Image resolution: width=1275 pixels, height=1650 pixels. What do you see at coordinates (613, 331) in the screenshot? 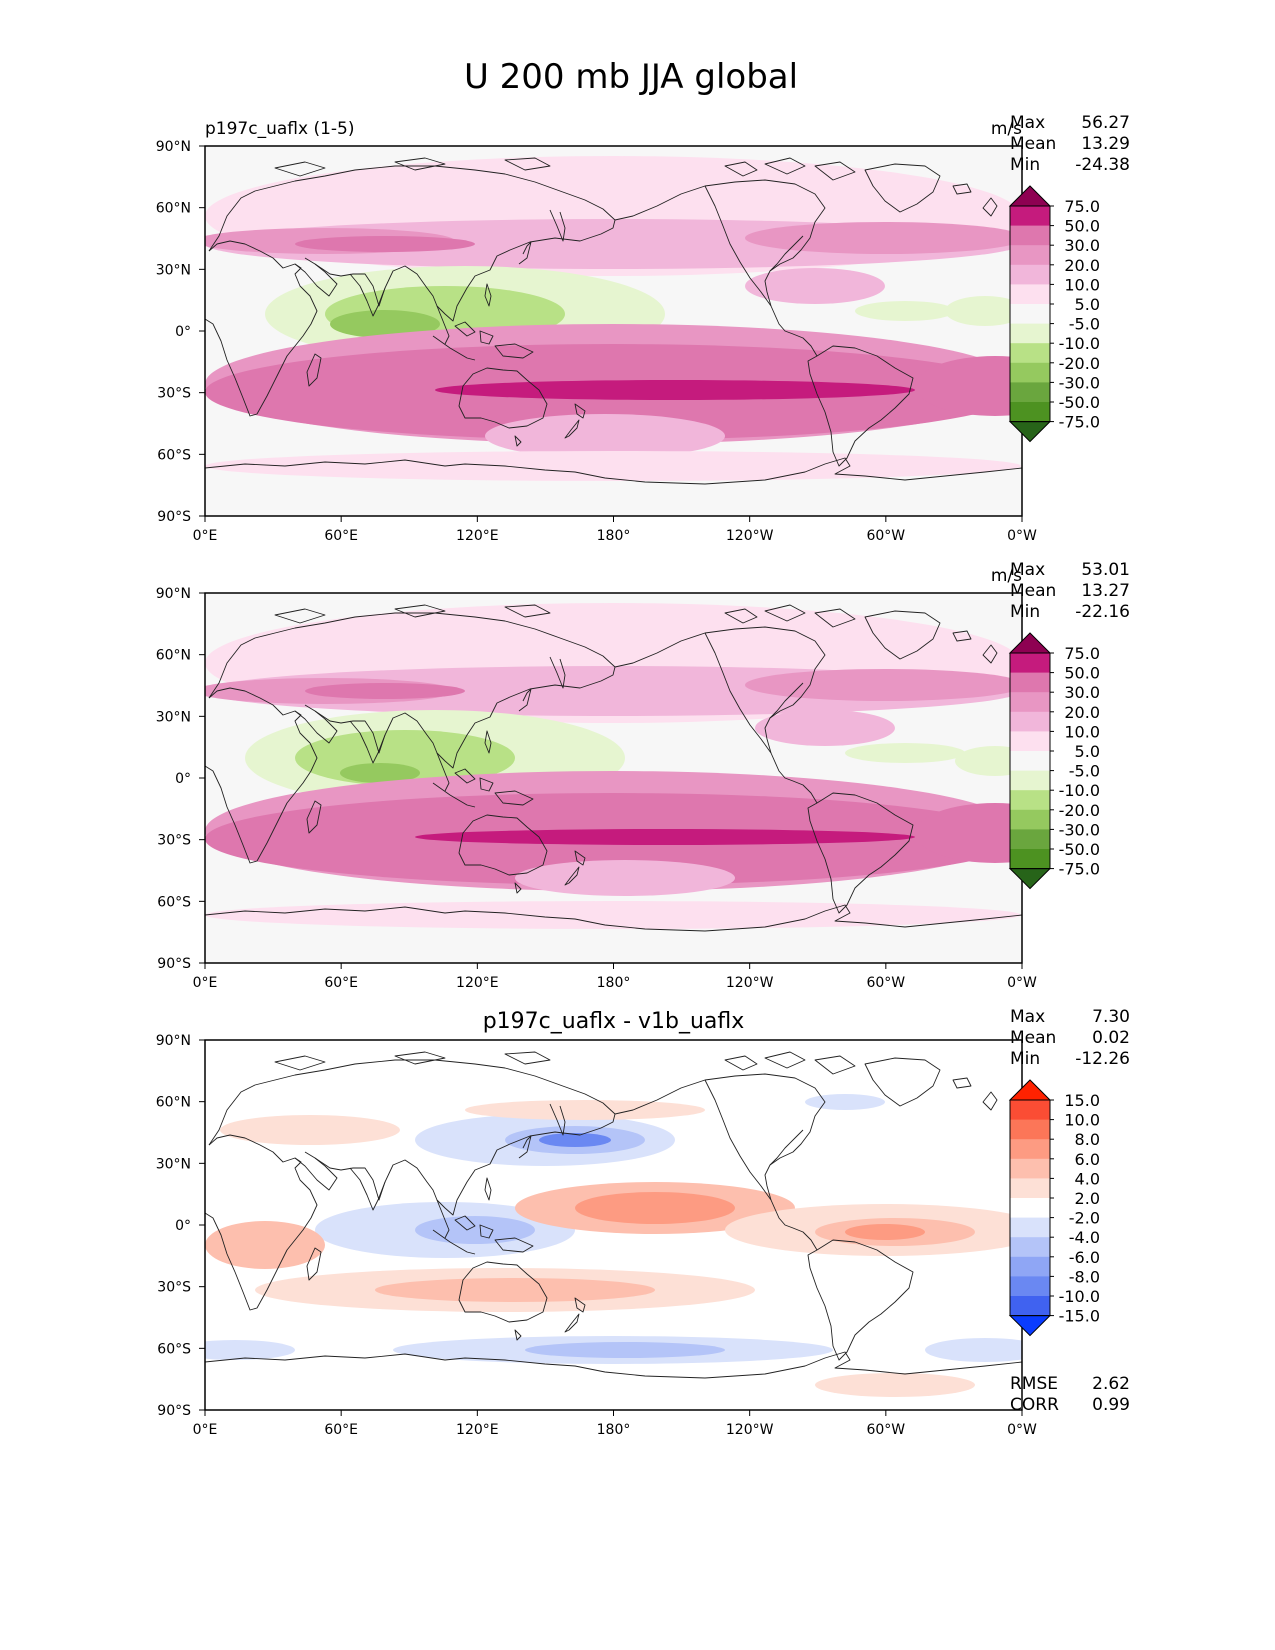
I see `map-field` at bounding box center [613, 331].